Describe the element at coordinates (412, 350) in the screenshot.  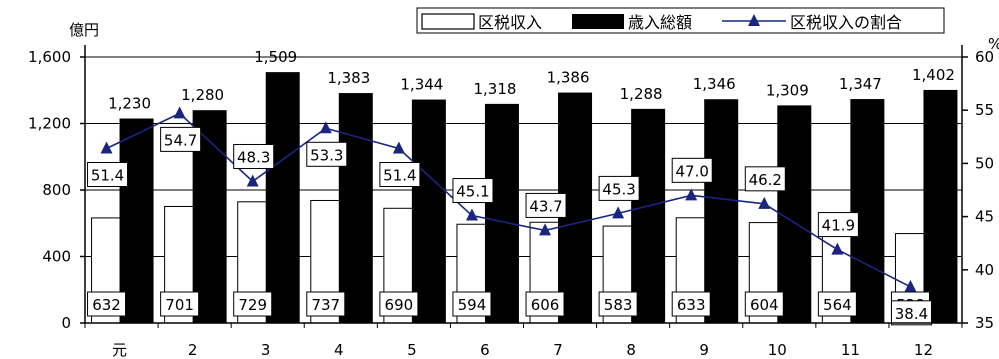
I see `x-tick-label: 5` at that location.